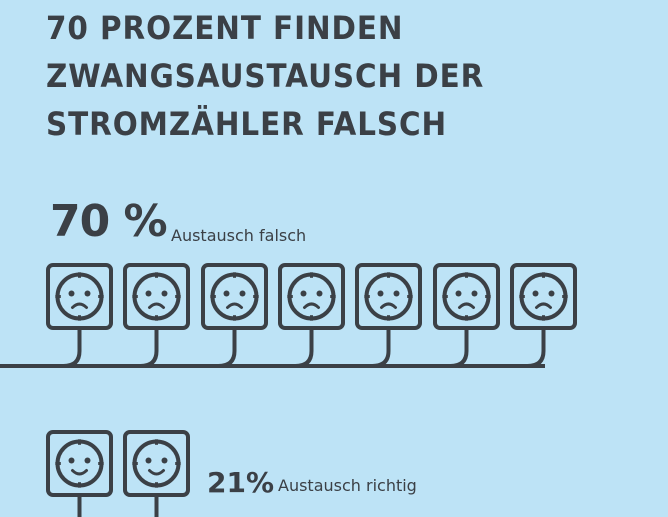 The width and height of the screenshot is (668, 517). I want to click on percent-wrong: 70 %, so click(109, 221).